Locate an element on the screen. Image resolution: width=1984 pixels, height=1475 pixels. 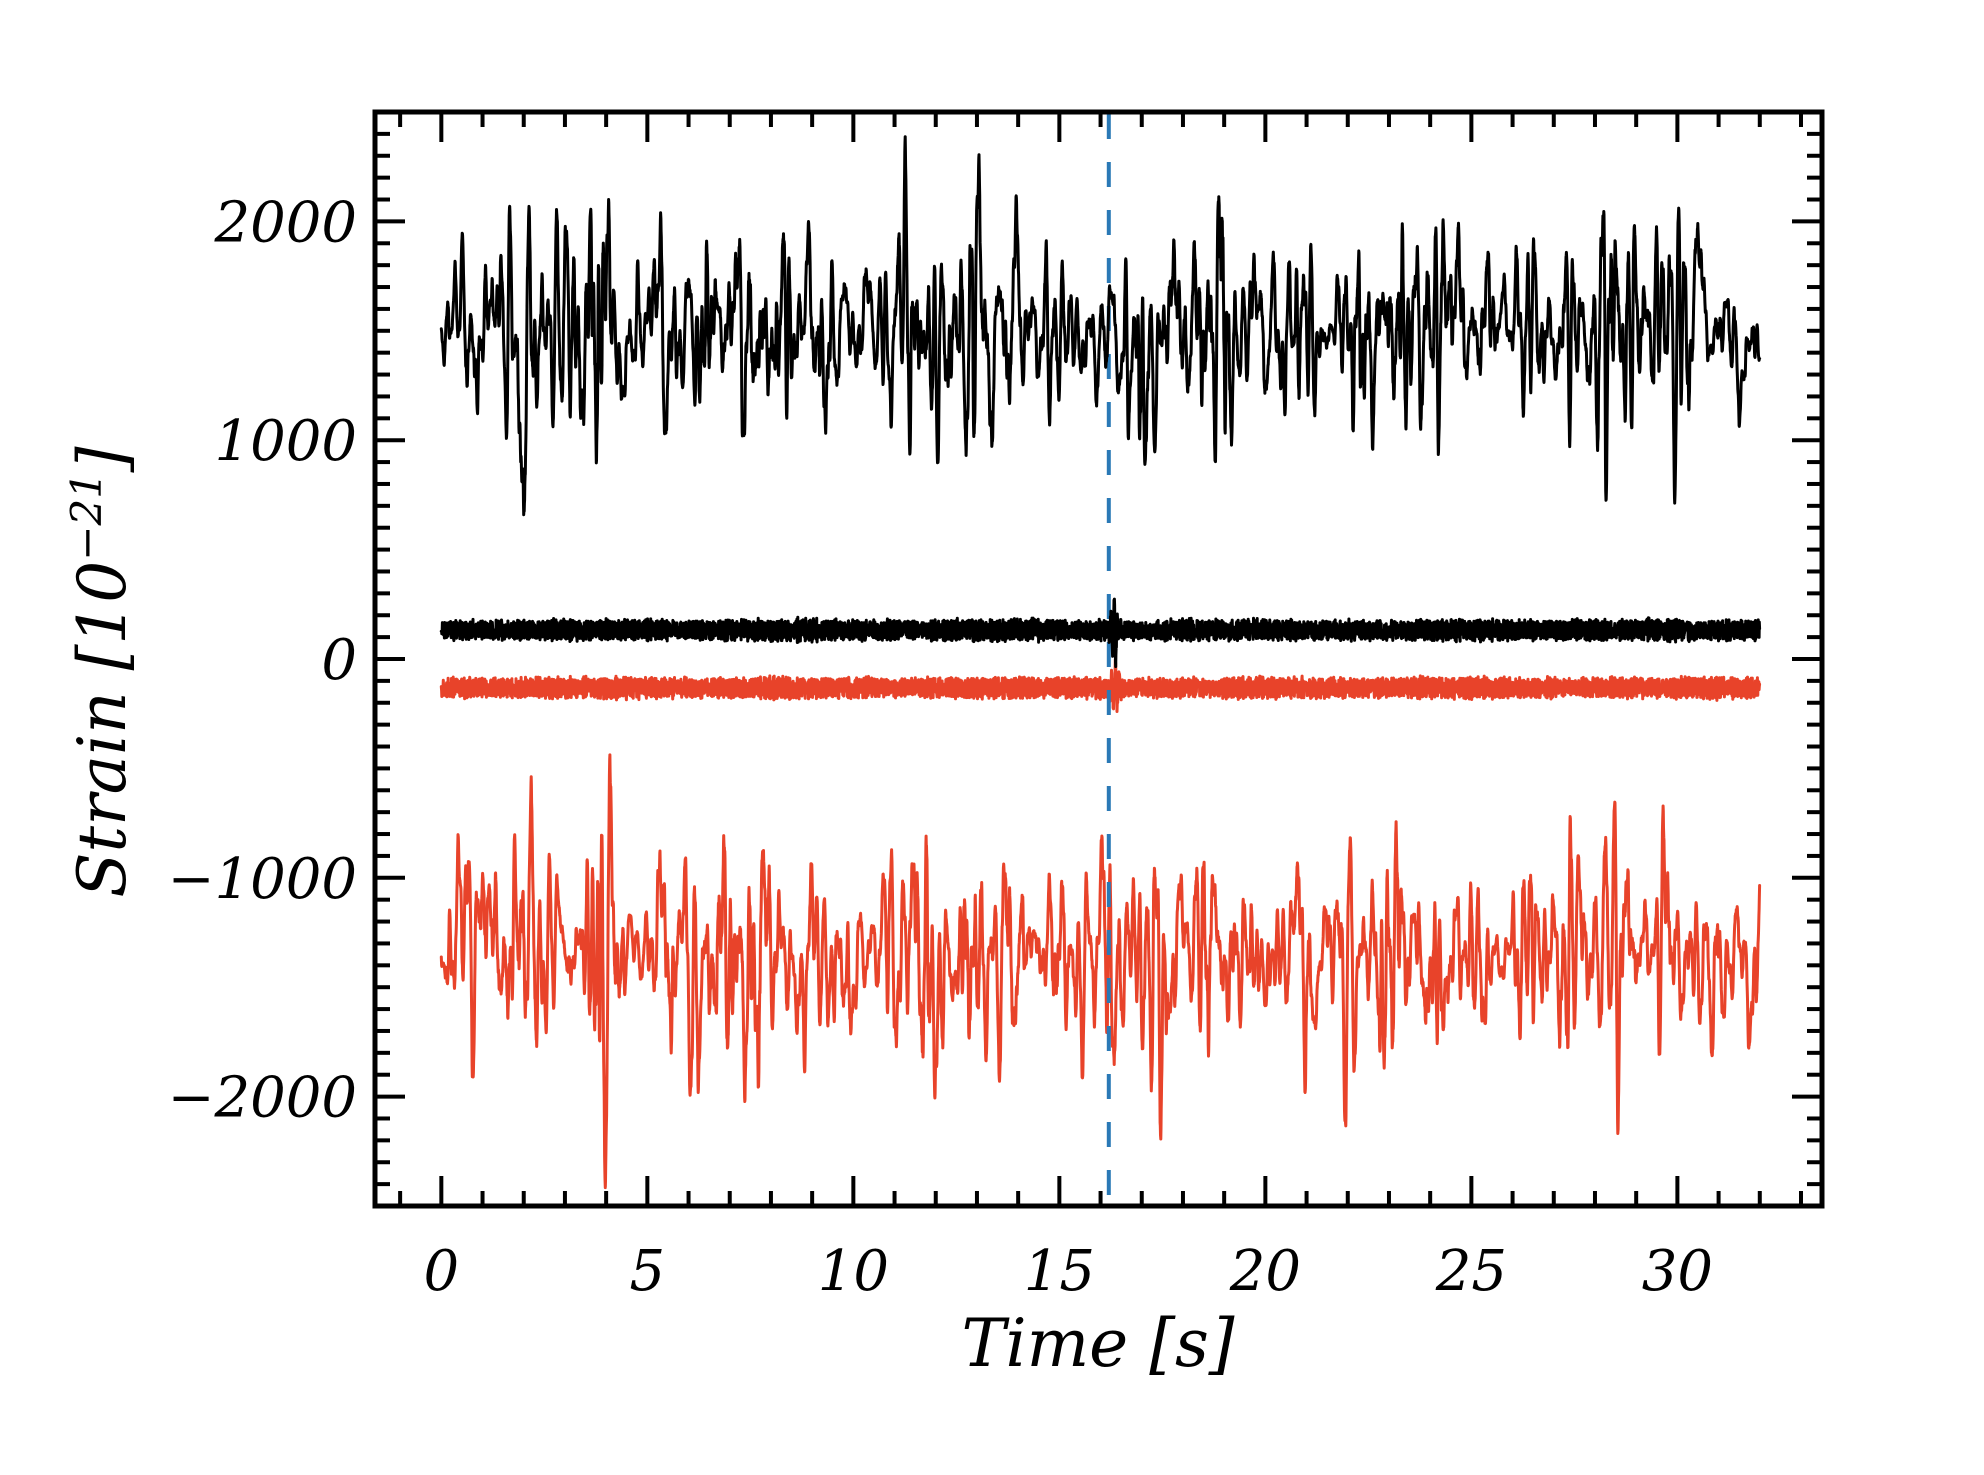
y-tick-label: 2000 is located at coordinates (285, 222).